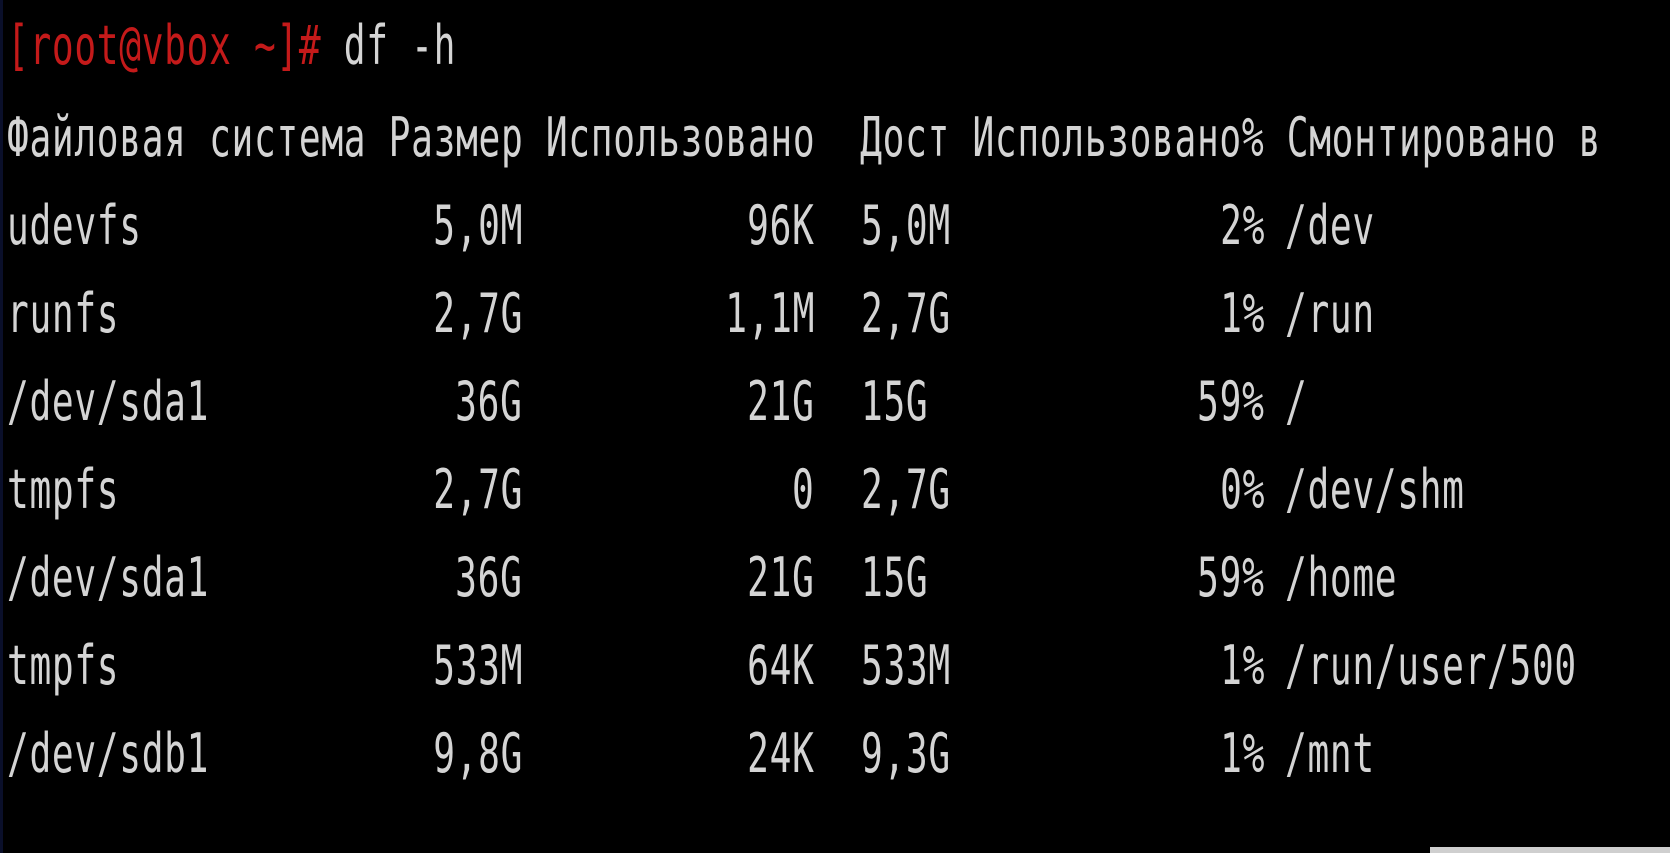  Describe the element at coordinates (836, 666) in the screenshot. I see `df-row: tmpfs 533M 64K 533M 1% /run/user/500` at that location.